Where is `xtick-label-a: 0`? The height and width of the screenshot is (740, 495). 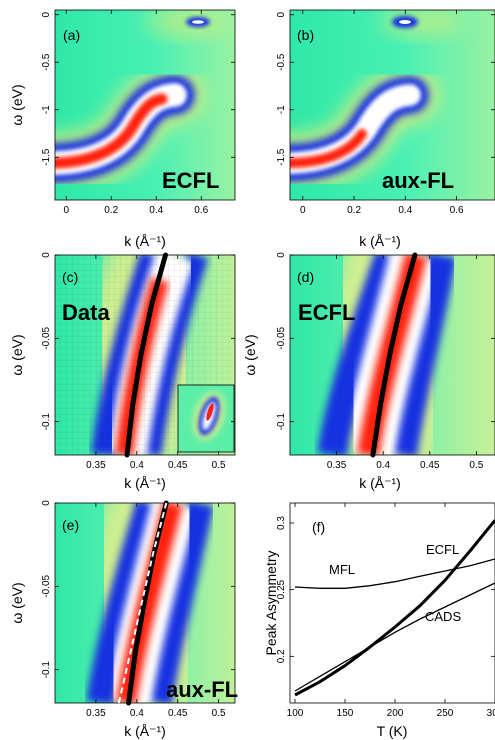
xtick-label-a: 0 is located at coordinates (66, 210).